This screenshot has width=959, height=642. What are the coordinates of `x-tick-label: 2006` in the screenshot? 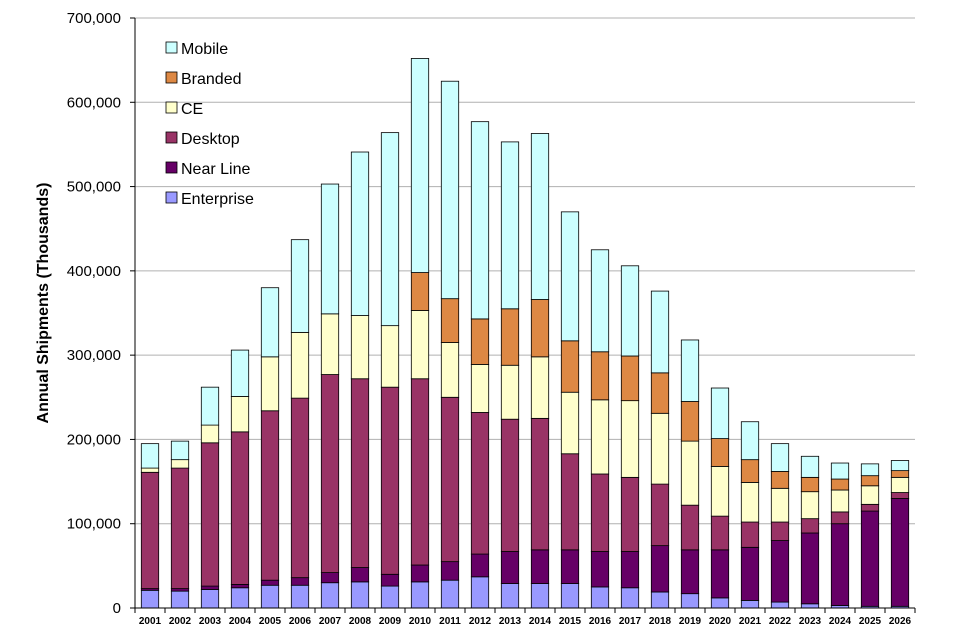 It's located at (300, 621).